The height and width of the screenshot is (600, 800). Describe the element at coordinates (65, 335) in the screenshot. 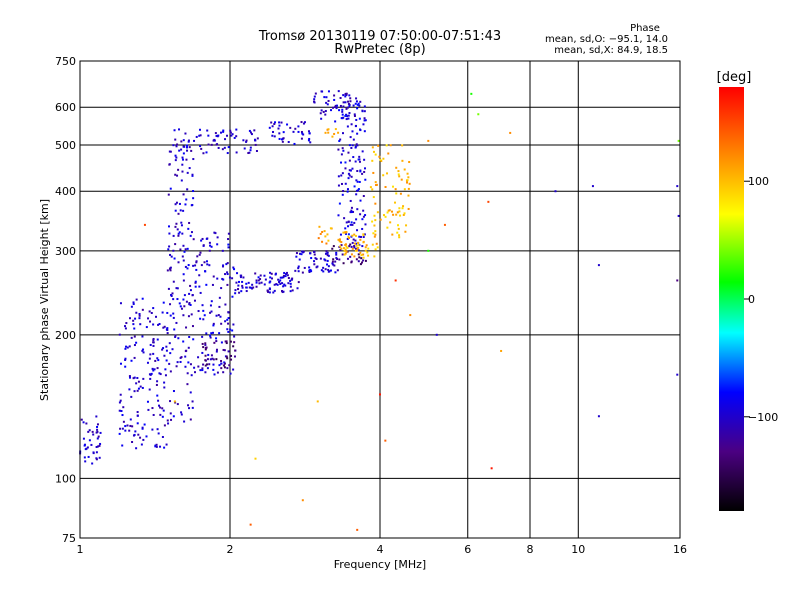

I see `y-tick-label: 200` at that location.